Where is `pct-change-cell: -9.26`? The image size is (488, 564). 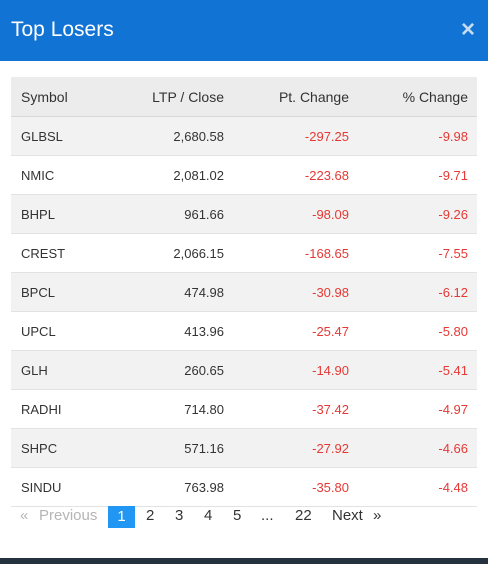 pct-change-cell: -9.26 is located at coordinates (413, 214).